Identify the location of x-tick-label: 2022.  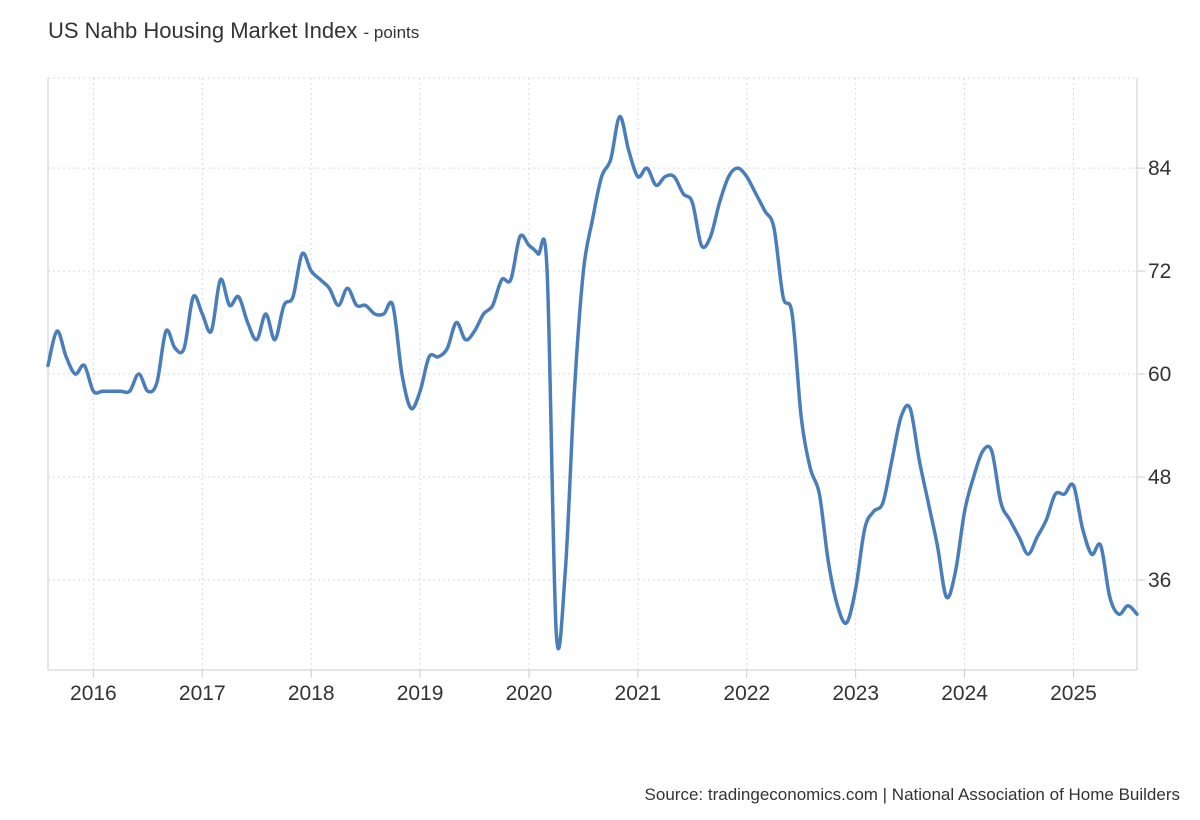
(746, 693).